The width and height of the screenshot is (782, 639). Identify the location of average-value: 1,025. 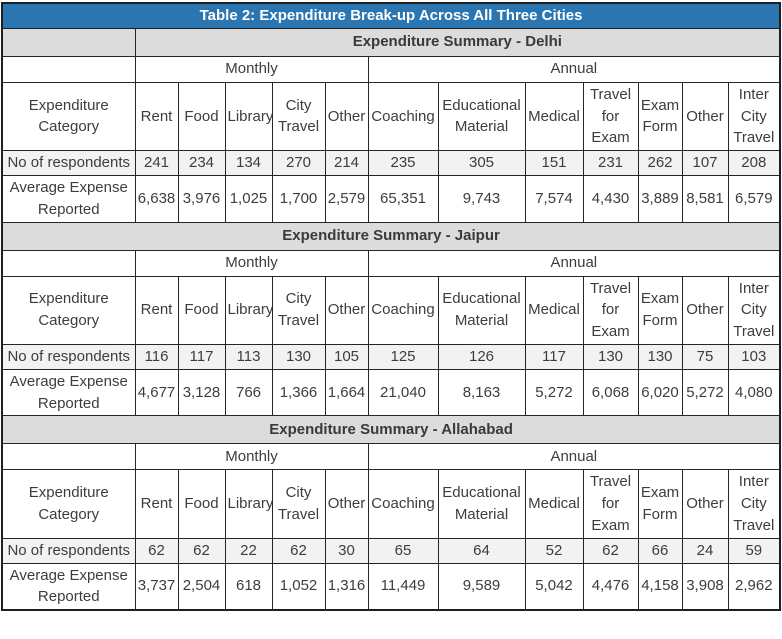
(248, 199).